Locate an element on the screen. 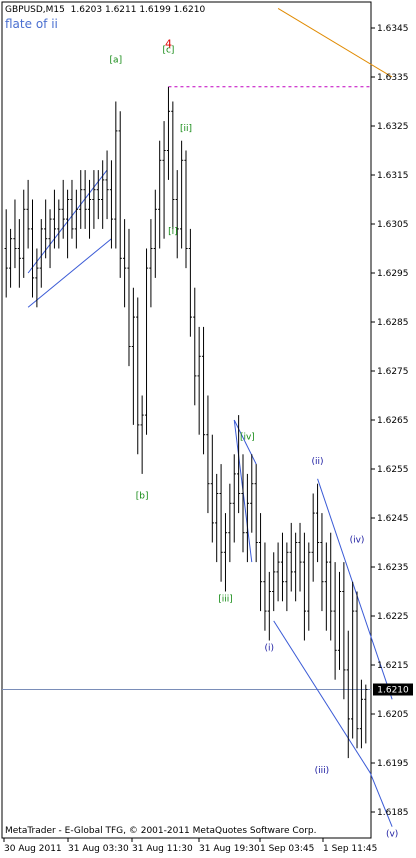 Image resolution: width=416 pixels, height=858 pixels. y-tick-label: 1.6285 is located at coordinates (393, 323).